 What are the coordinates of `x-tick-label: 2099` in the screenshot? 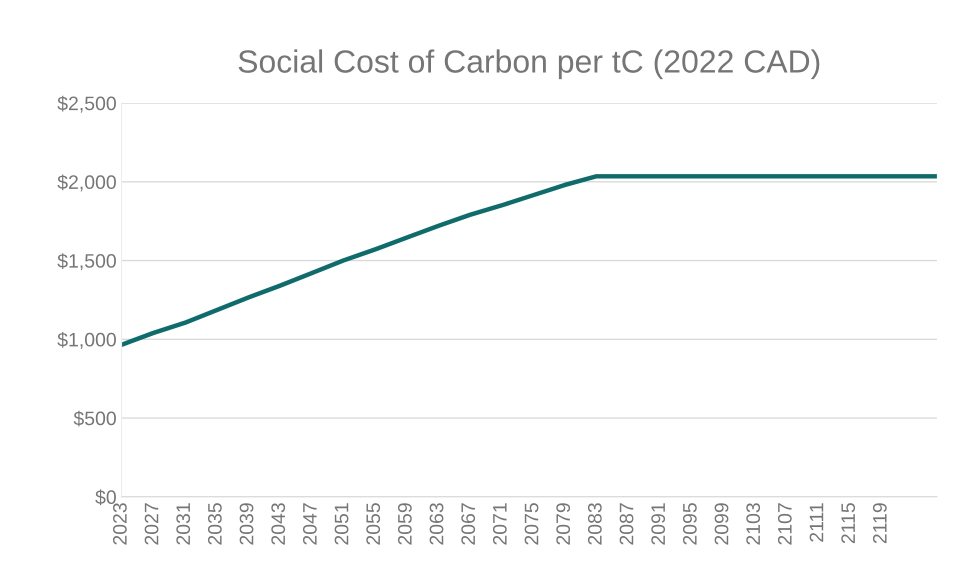 It's located at (721, 524).